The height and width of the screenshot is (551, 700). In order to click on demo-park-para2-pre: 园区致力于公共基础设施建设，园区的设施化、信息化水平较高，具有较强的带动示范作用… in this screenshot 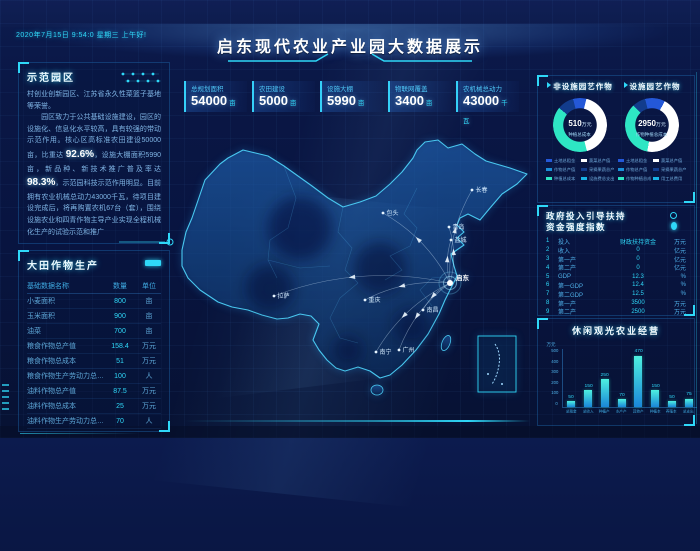, I will do `click(94, 137)`.